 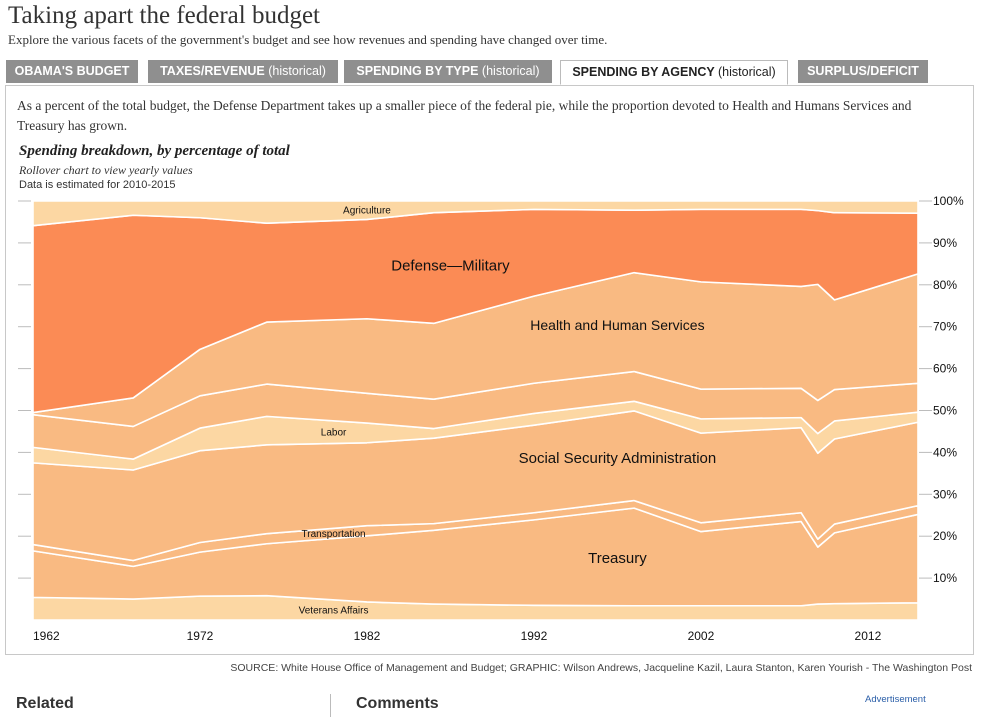 I want to click on tab-label: SURPLUS/DEFICIT, so click(x=863, y=71).